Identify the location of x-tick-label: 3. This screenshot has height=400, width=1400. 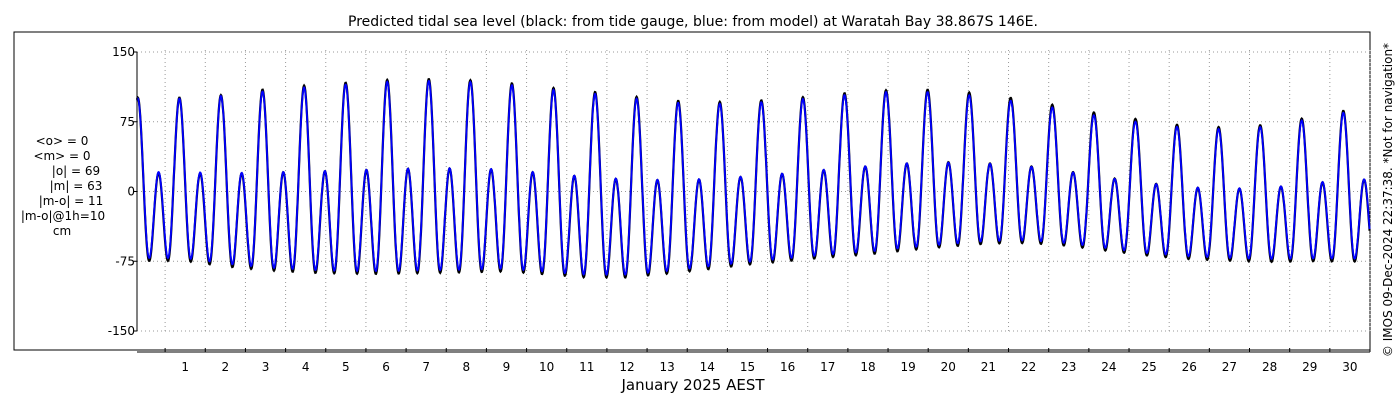
(266, 367).